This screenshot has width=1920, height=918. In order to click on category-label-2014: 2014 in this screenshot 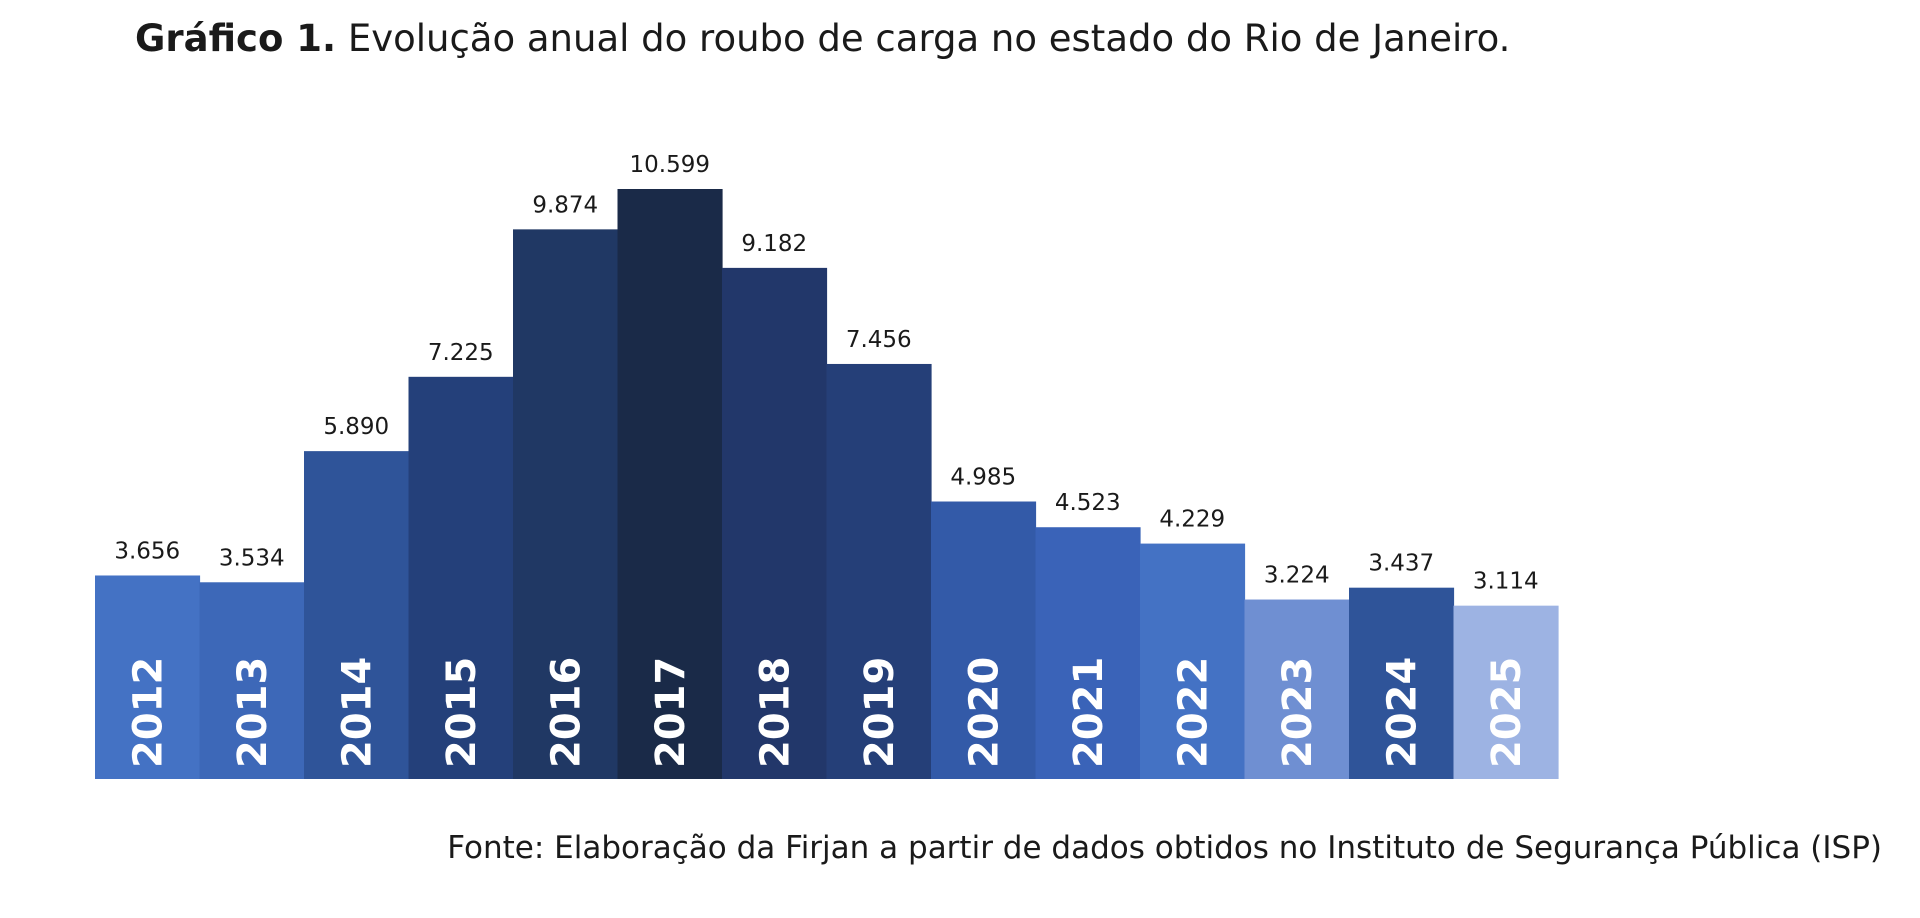, I will do `click(357, 712)`.